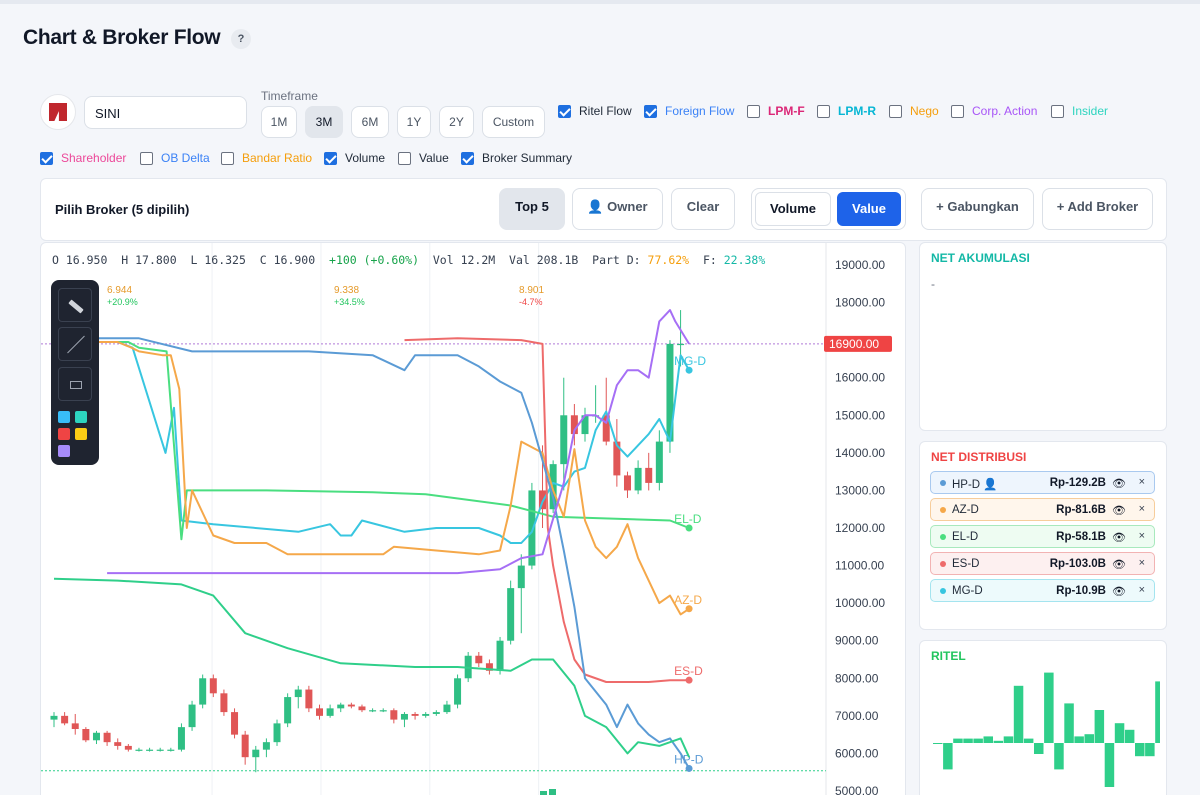 This screenshot has width=1200, height=795. I want to click on toggle-lpm-r: LPM-R, so click(846, 111).